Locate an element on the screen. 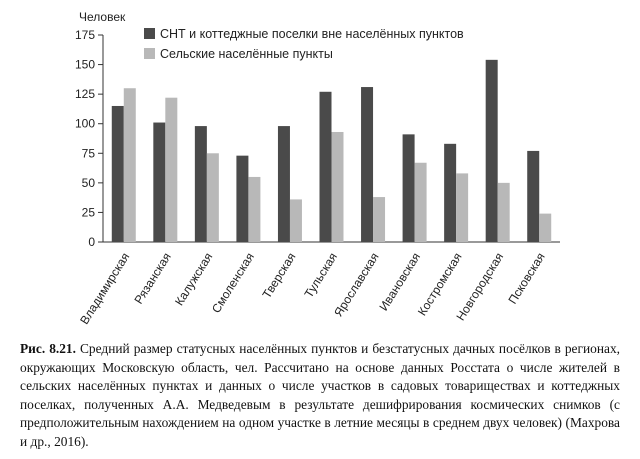 This screenshot has height=459, width=640. x-tick-label: Тверская is located at coordinates (279, 275).